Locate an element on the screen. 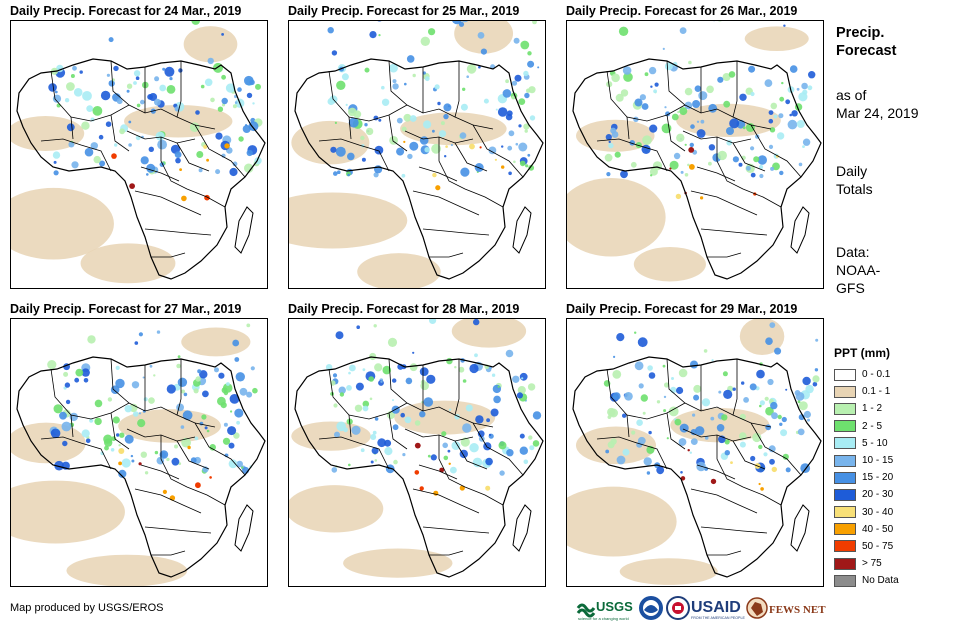  panel-title: Daily Precip. Forecast for 28 Mar., 2019 is located at coordinates (404, 309).